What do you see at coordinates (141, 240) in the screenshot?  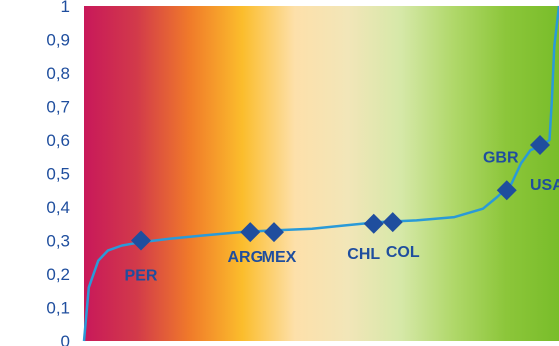 I see `marker-per` at bounding box center [141, 240].